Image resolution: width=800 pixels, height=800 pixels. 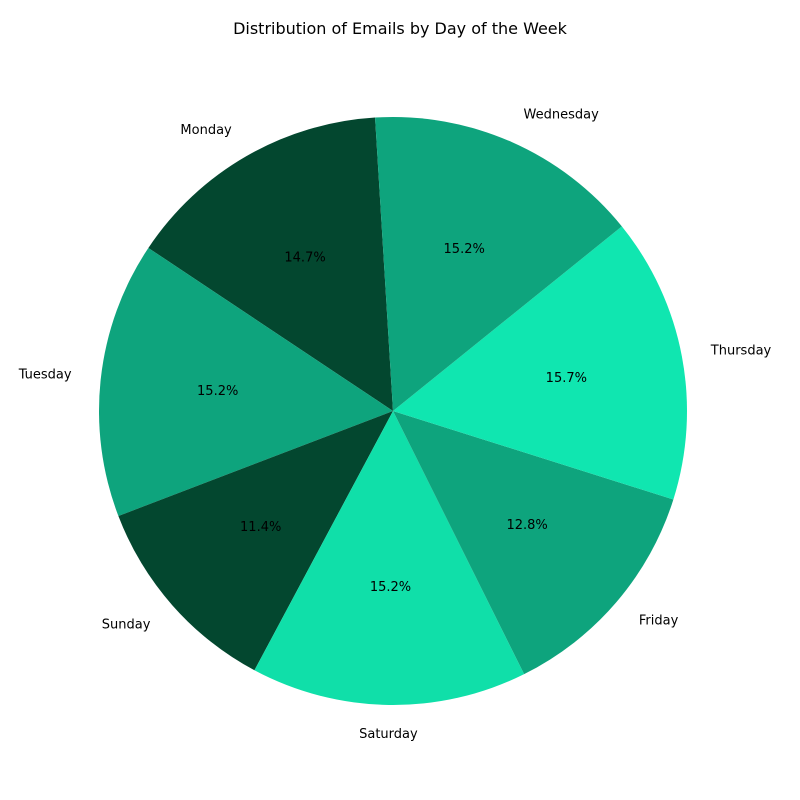 I want to click on slice-percent-label-wednesday: 15.2%, so click(x=464, y=249).